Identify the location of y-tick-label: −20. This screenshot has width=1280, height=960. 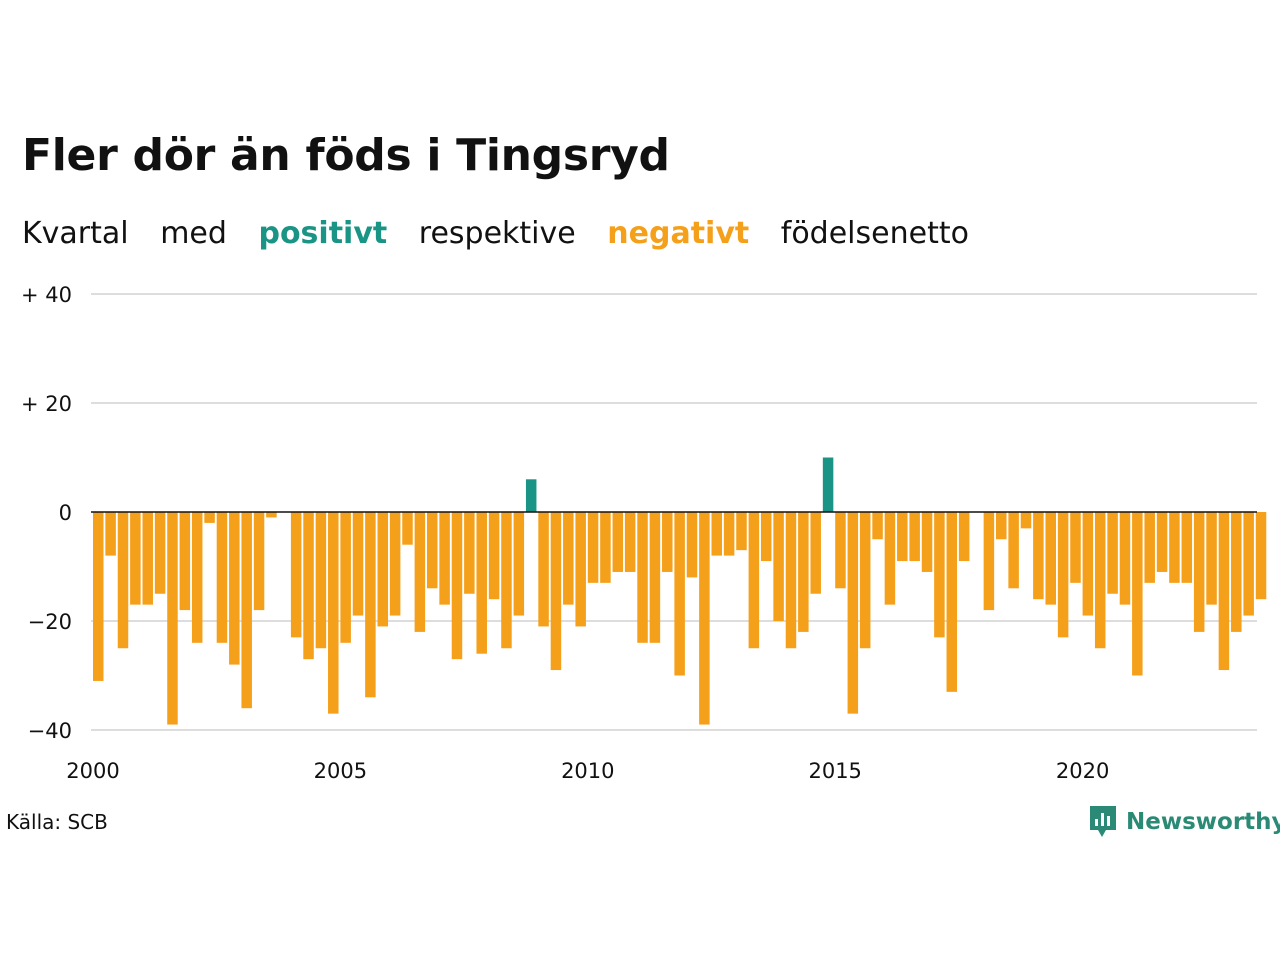
(50, 622).